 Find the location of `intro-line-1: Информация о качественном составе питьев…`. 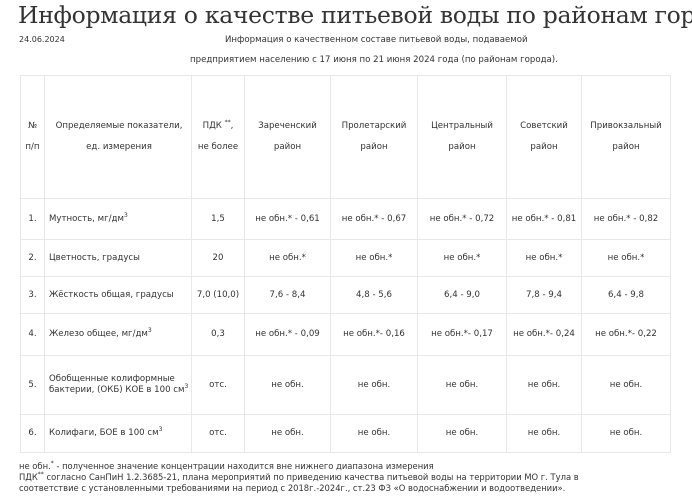

intro-line-1: Информация о качественном составе питьев… is located at coordinates (376, 40).